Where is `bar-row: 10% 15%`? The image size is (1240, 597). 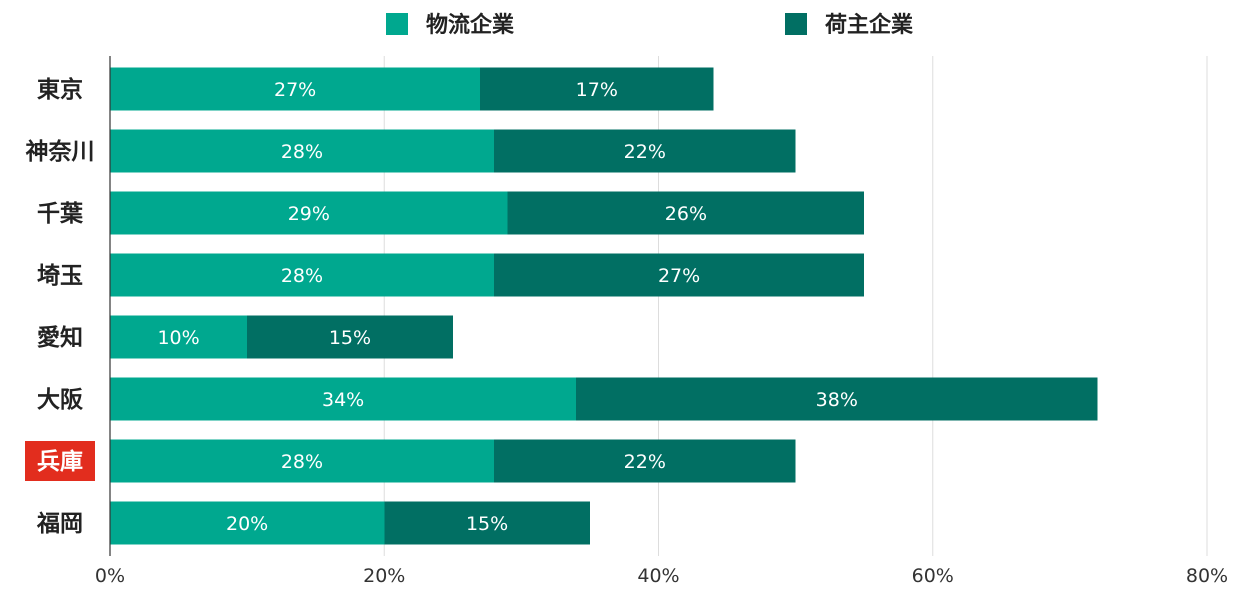
bar-row: 10% 15% is located at coordinates (281, 337).